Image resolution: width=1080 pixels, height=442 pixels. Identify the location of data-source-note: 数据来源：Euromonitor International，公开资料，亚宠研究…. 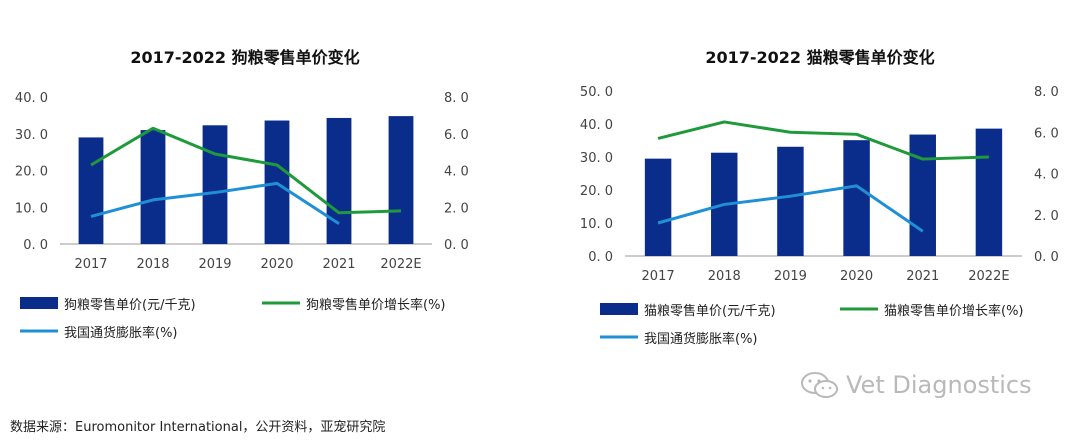
(198, 427).